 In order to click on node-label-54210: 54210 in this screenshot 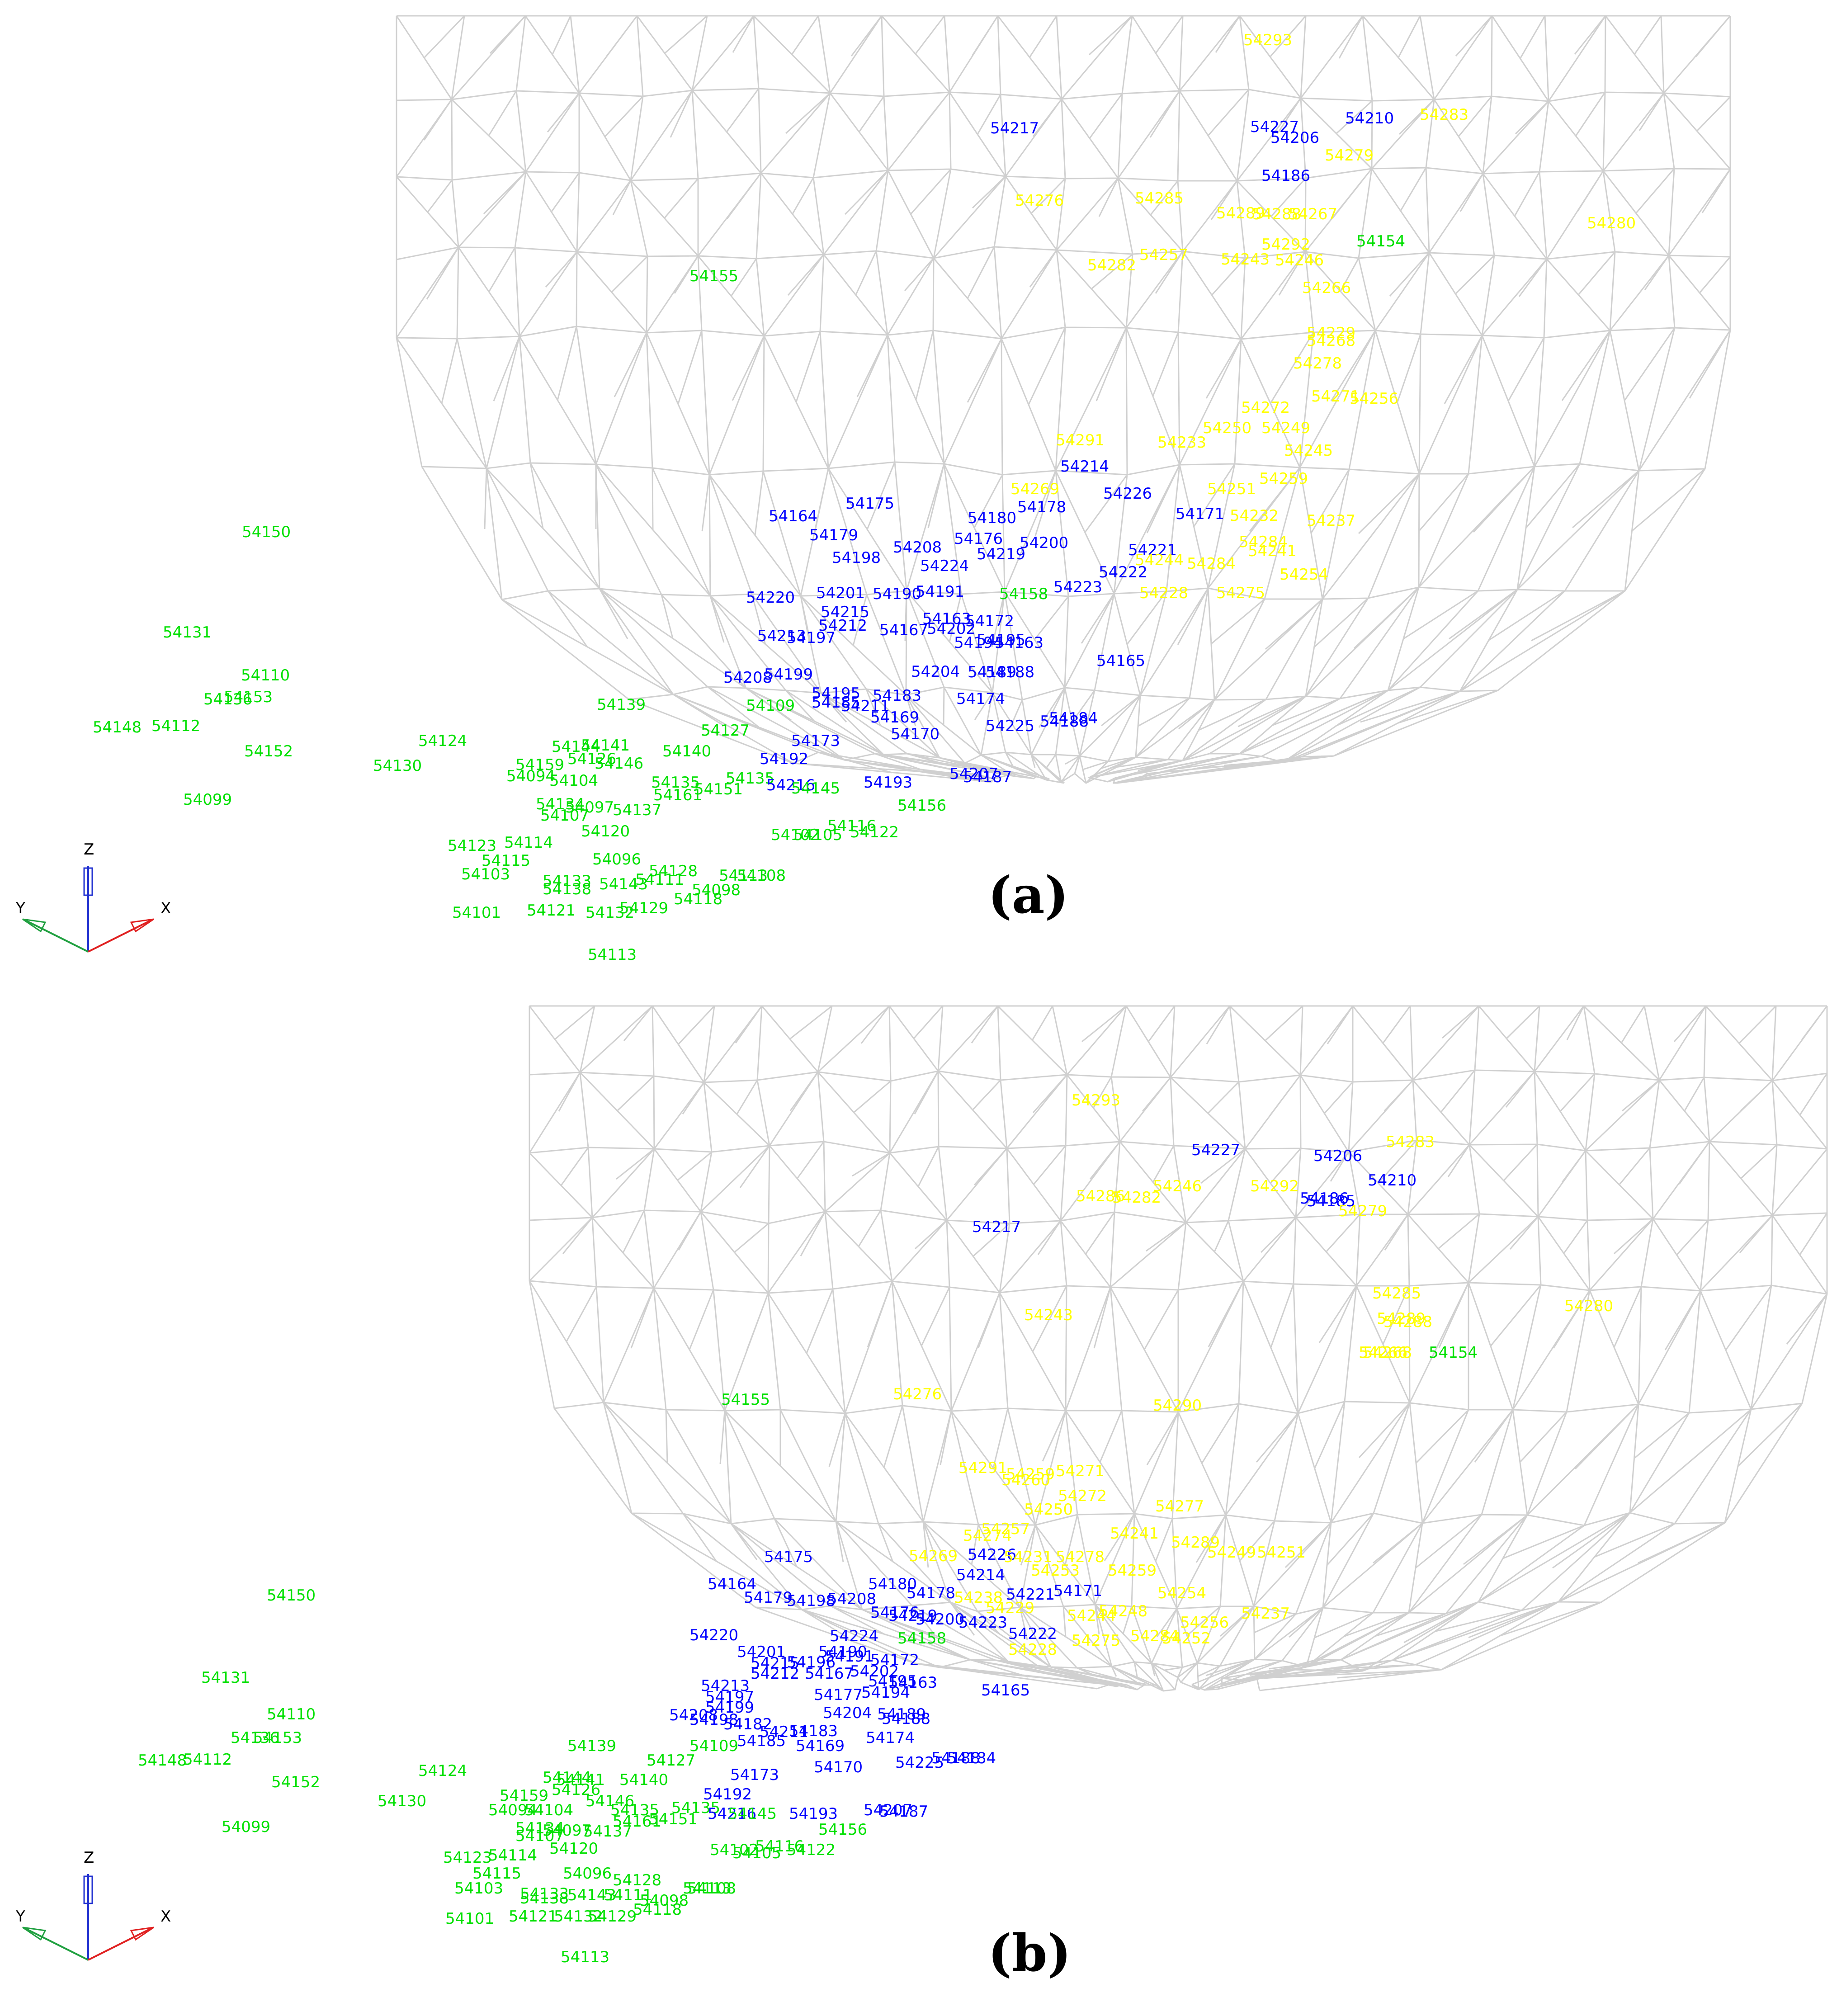, I will do `click(1392, 1180)`.